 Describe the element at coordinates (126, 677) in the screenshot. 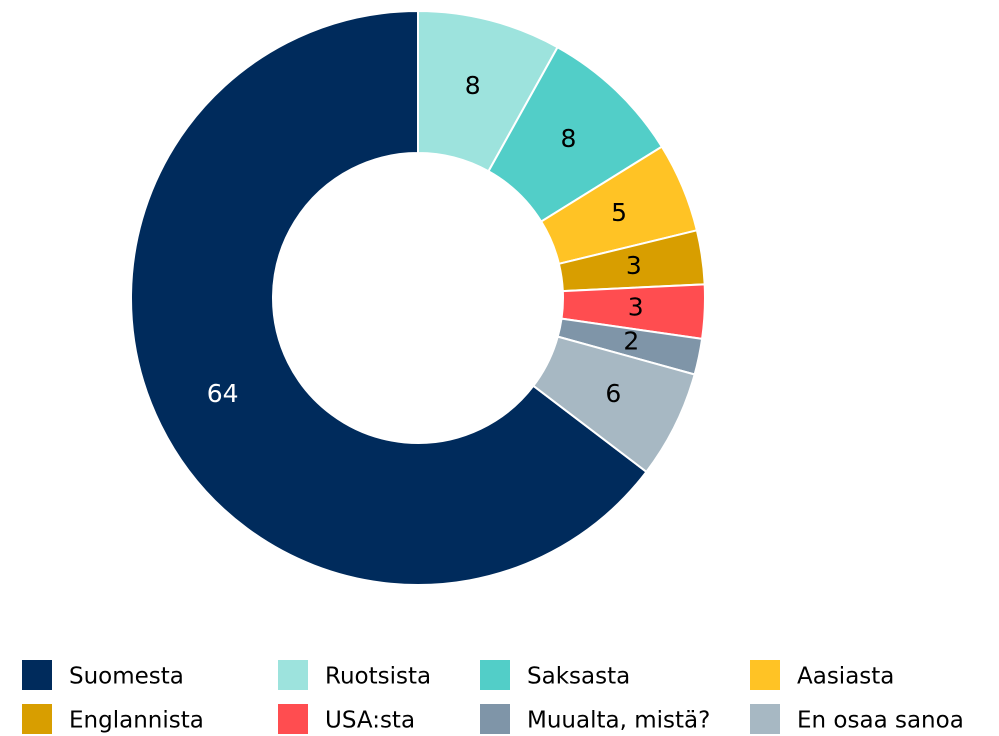

I see `legend-label: Suomesta` at that location.